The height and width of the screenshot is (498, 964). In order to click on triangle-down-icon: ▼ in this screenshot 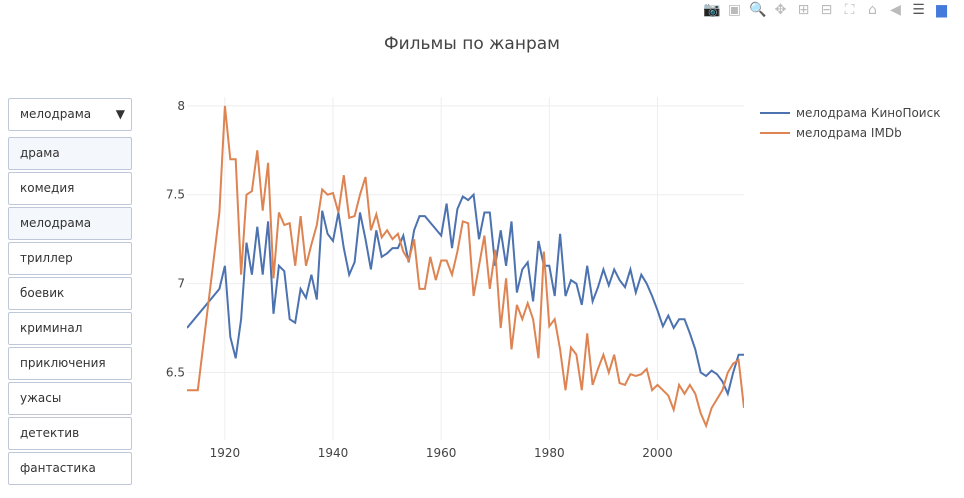, I will do `click(120, 114)`.